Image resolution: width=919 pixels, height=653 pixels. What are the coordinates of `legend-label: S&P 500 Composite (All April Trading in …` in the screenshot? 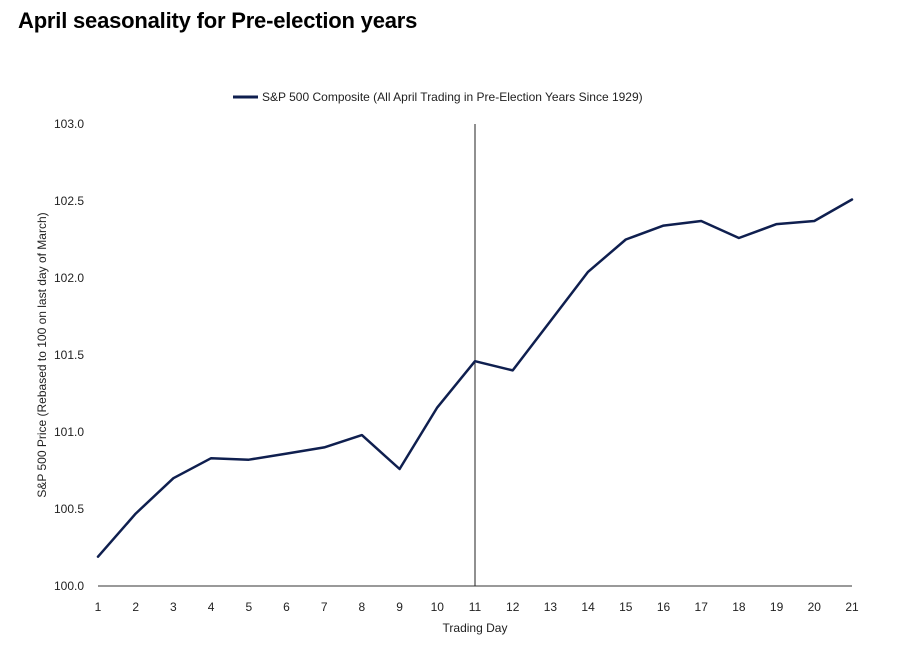 It's located at (452, 97).